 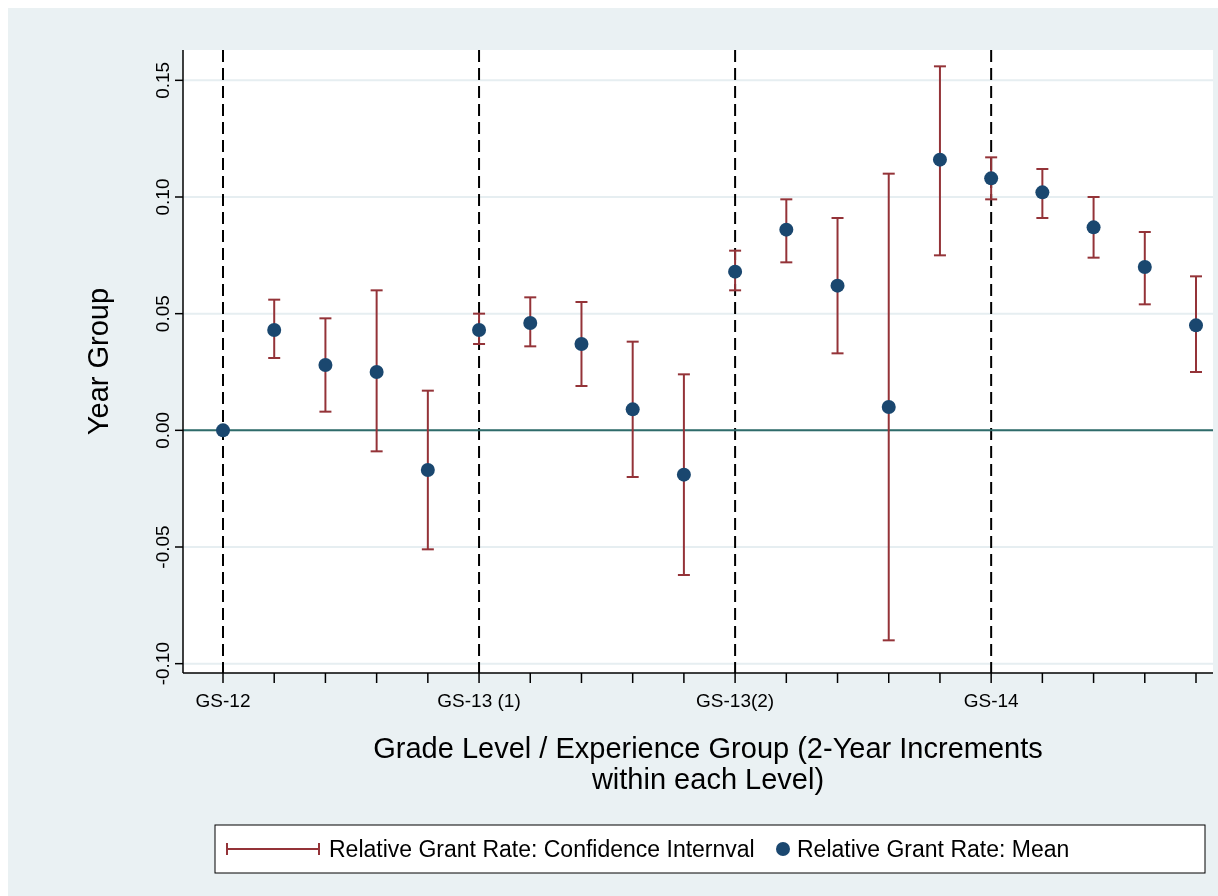 I want to click on y-tick-label: -0.10, so click(x=162, y=664).